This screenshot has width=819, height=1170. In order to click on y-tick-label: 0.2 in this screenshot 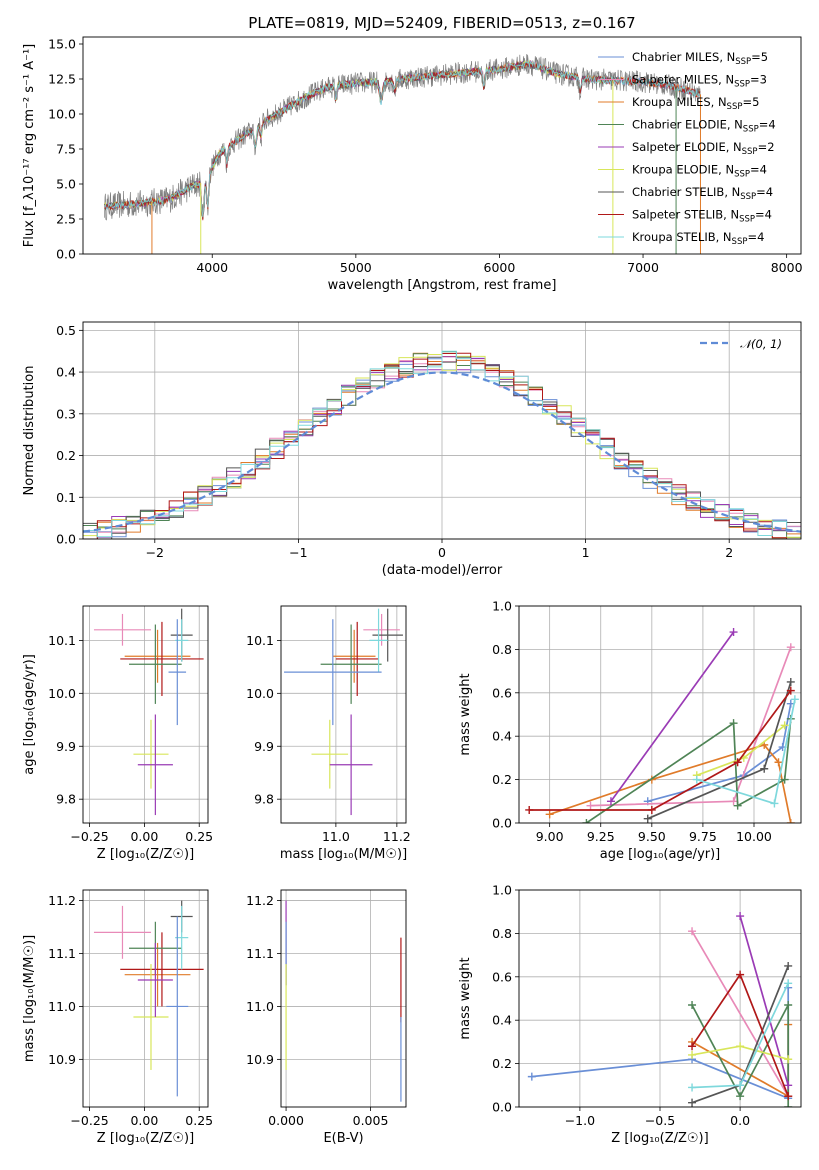, I will do `click(502, 779)`.